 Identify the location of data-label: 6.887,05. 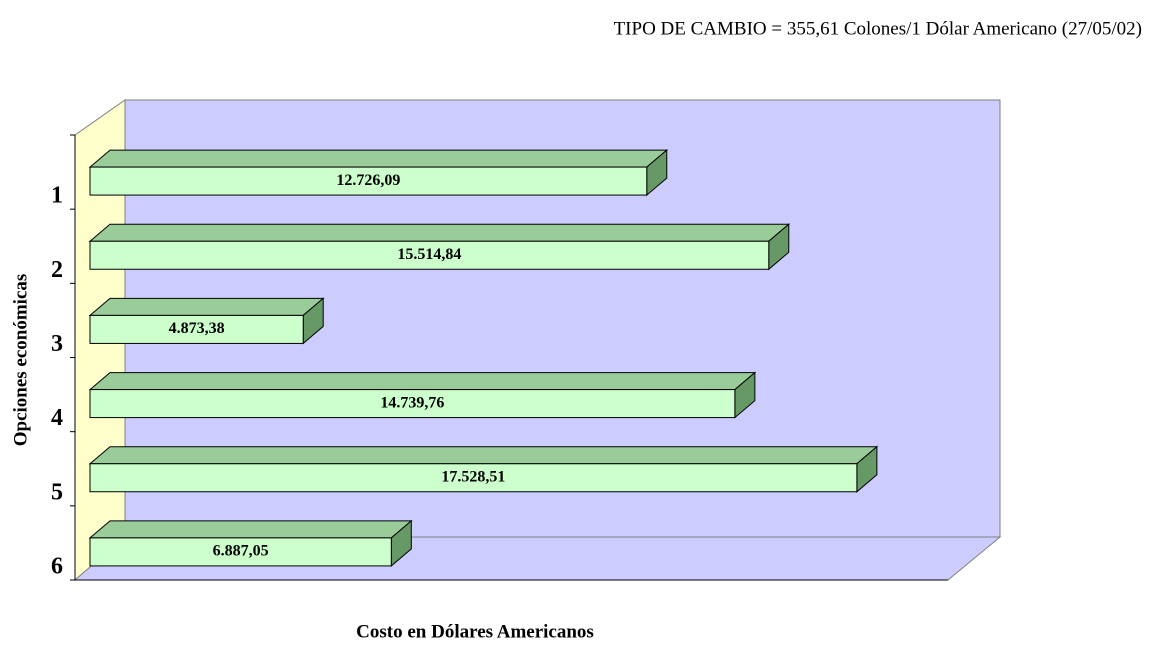
(241, 551).